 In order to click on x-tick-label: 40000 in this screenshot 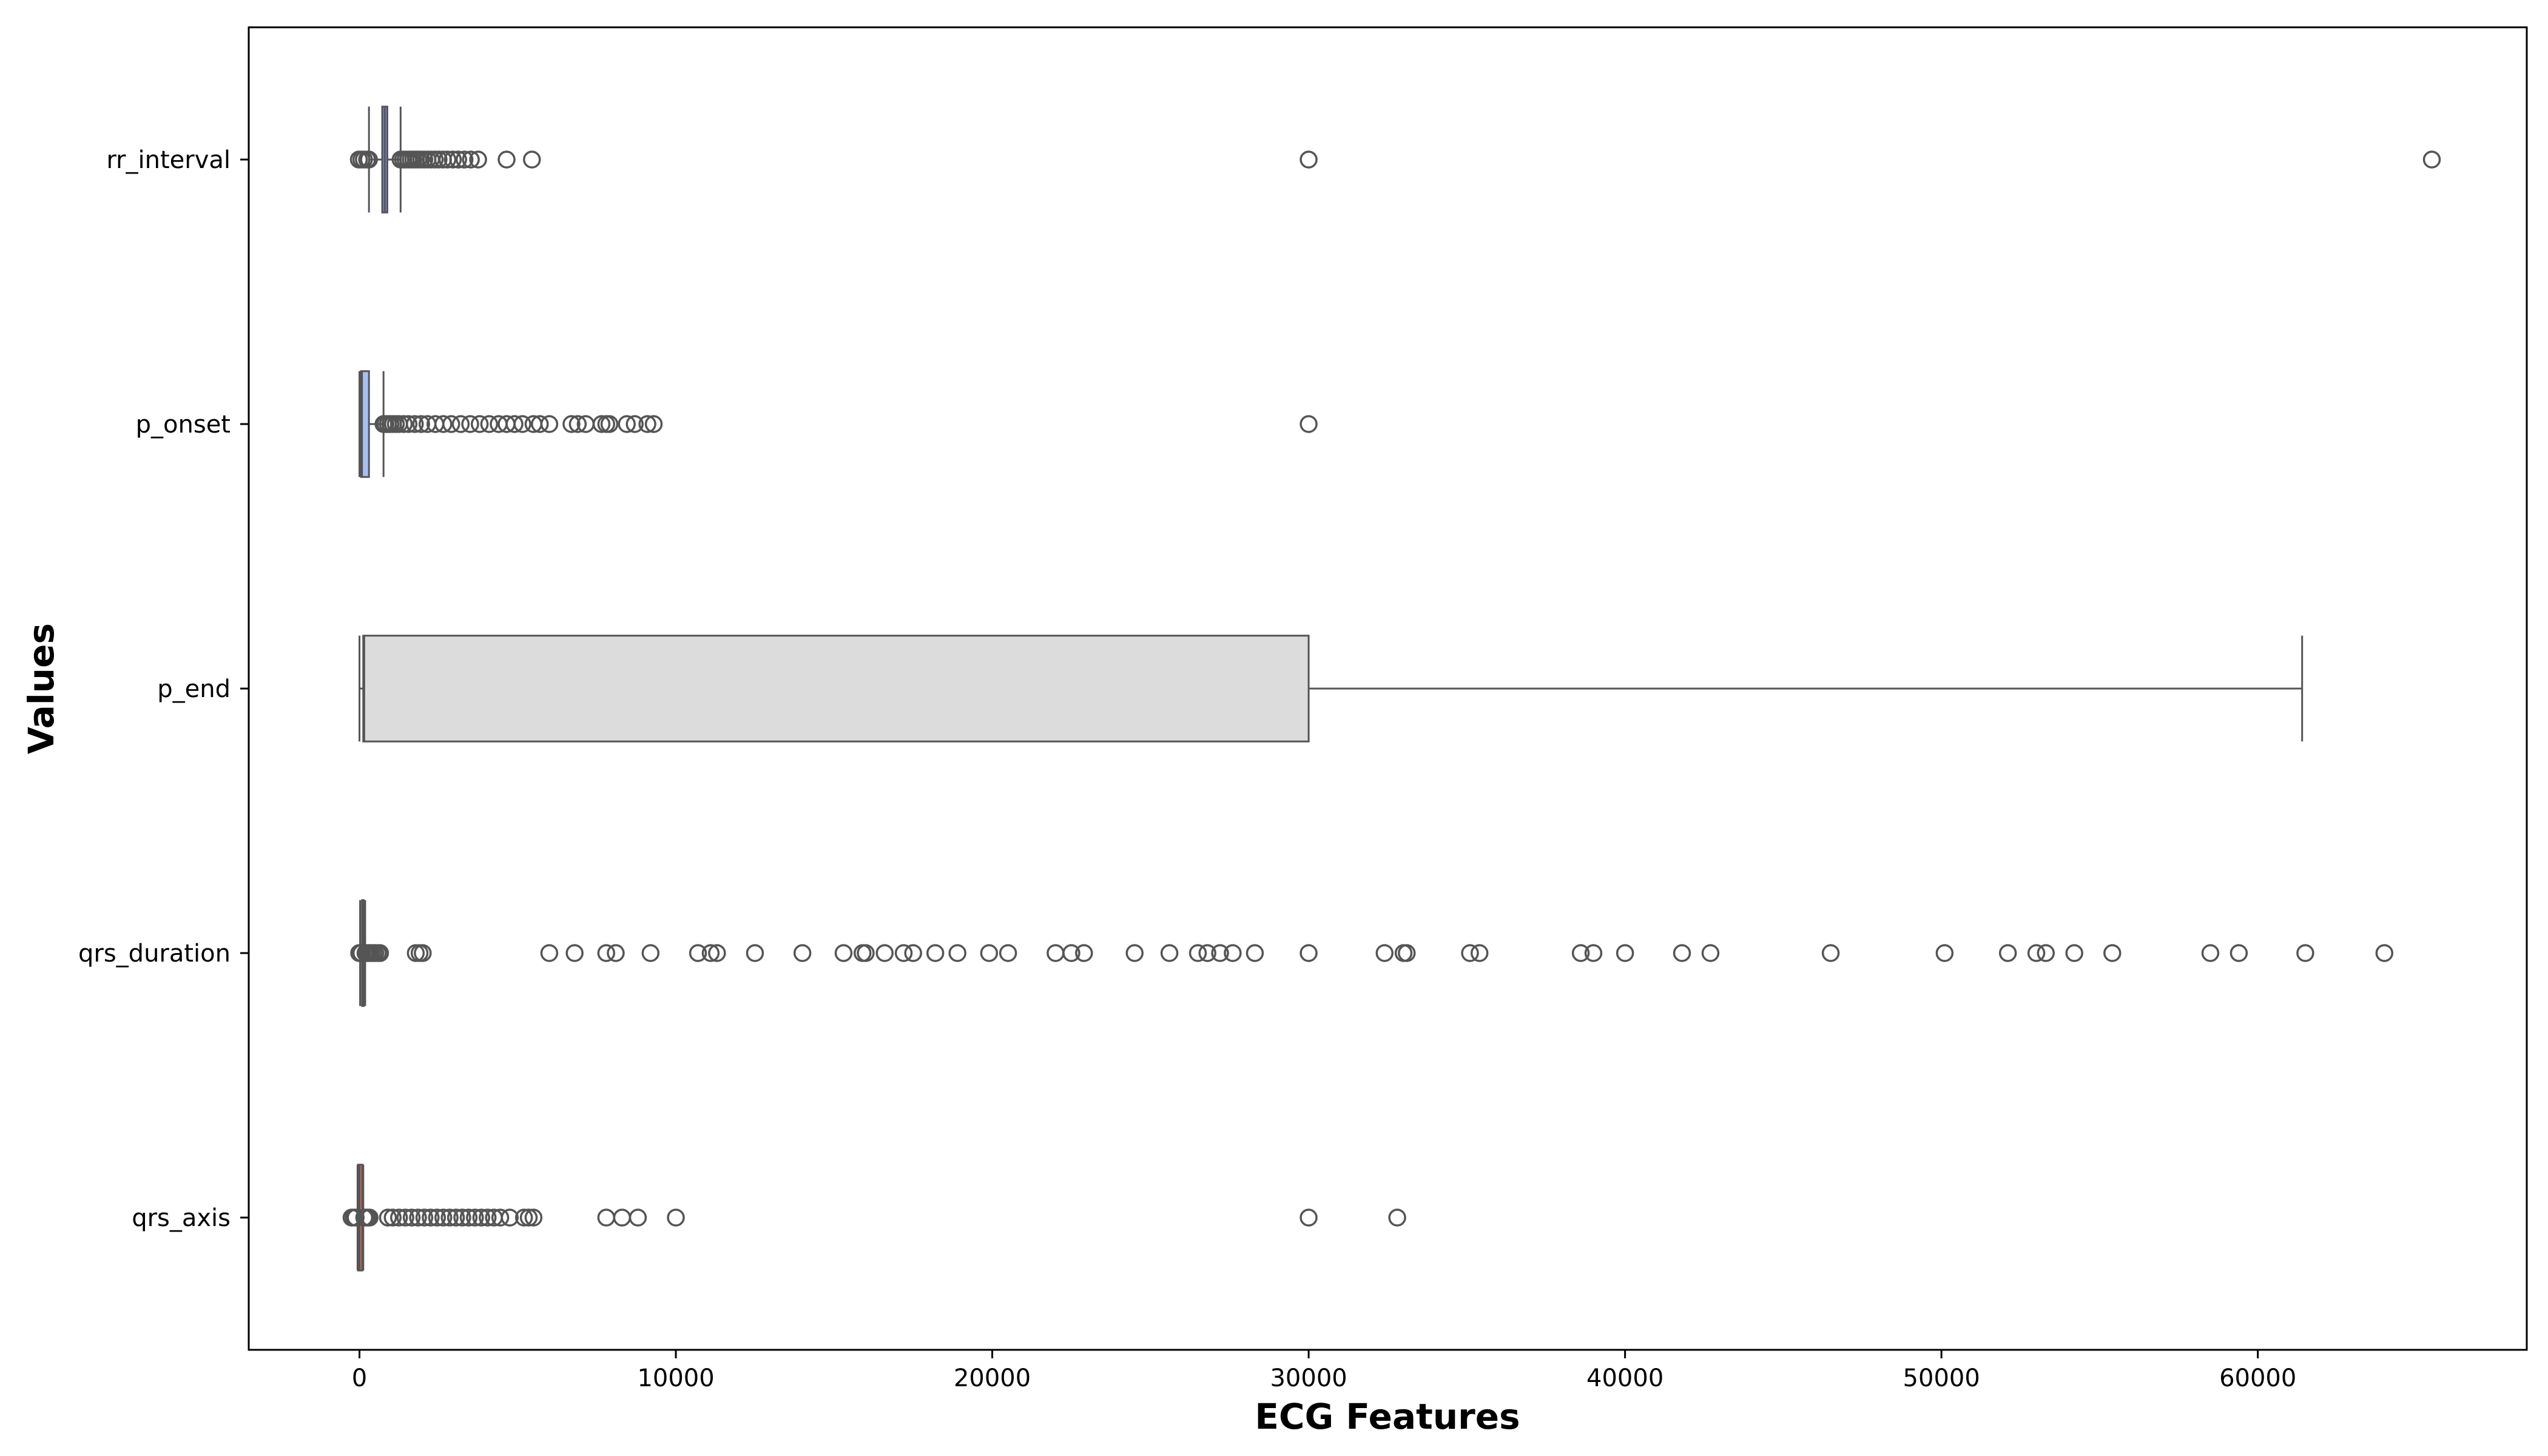, I will do `click(1624, 1378)`.